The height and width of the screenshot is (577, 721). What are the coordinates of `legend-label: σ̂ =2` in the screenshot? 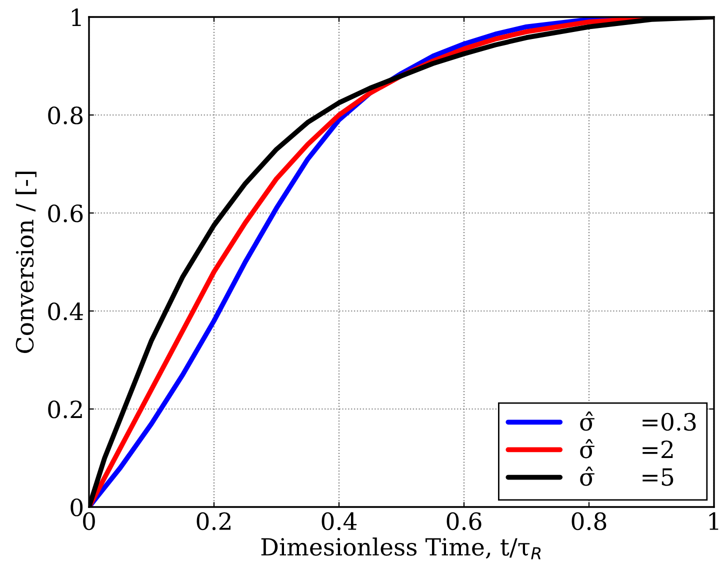 It's located at (626, 448).